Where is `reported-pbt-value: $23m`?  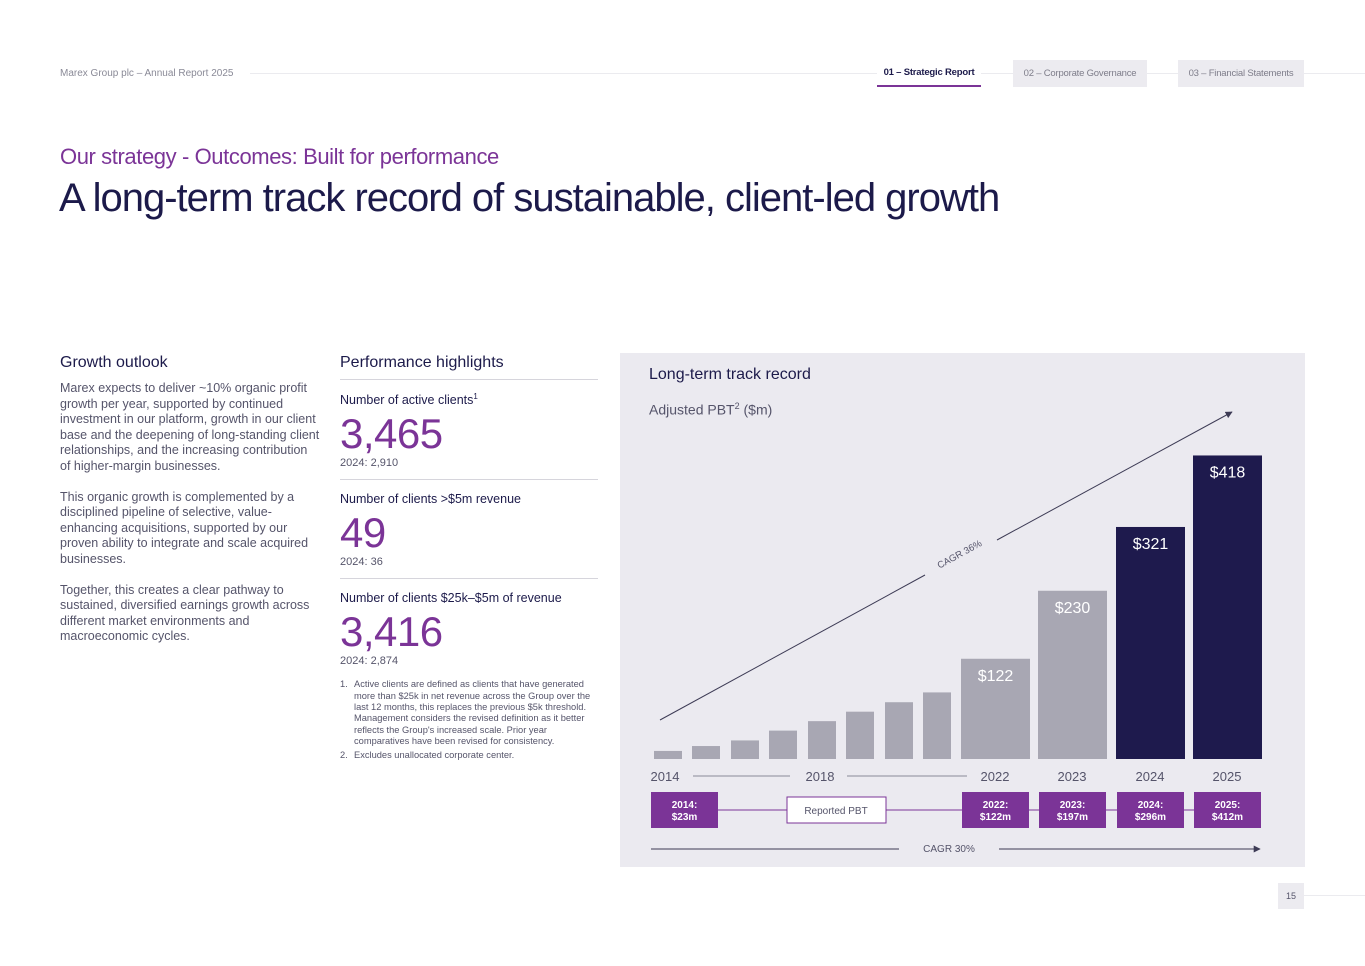 reported-pbt-value: $23m is located at coordinates (685, 817).